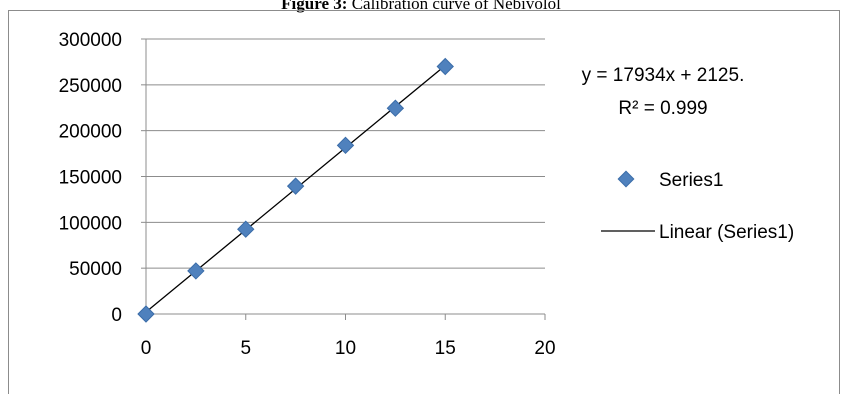  I want to click on legend-series1-label: Series1, so click(691, 180).